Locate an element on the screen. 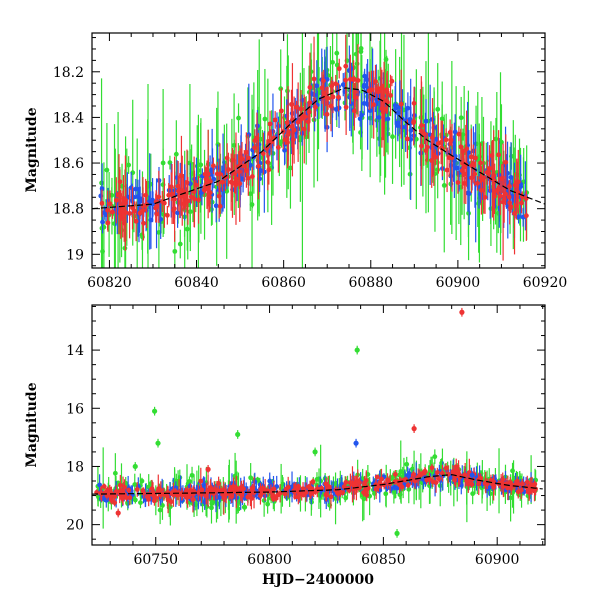  top-y-tick-label: 18.4 is located at coordinates (68, 118).